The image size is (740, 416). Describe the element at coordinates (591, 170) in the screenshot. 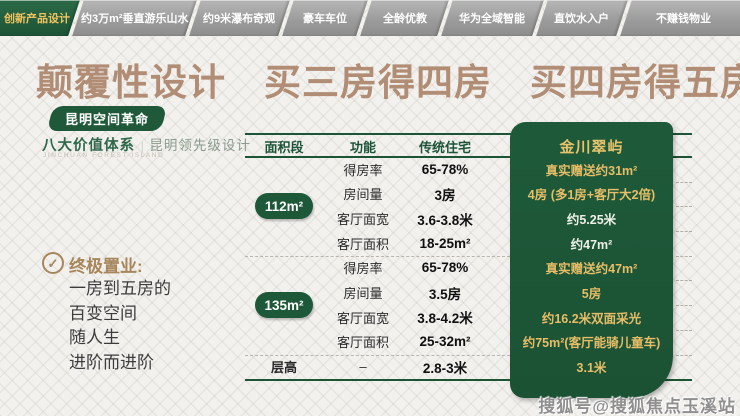

I see `project-cell: 真实赠送约31m²` at that location.